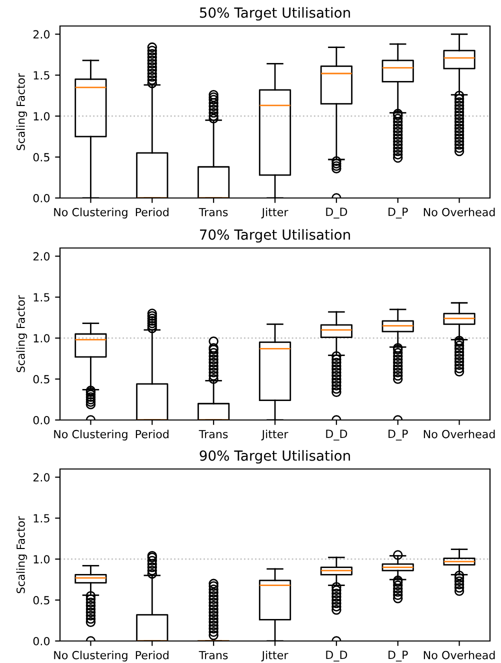 The width and height of the screenshot is (501, 663). What do you see at coordinates (275, 14) in the screenshot?
I see `chart-title: 50% Target Utilisation` at bounding box center [275, 14].